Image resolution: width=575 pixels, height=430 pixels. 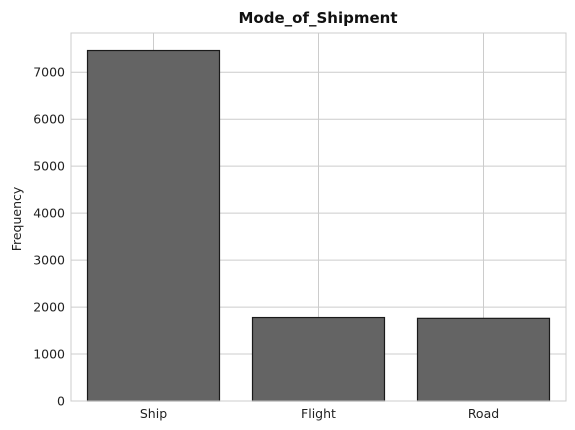 I want to click on y-tick-label: 3000, so click(x=49, y=260).